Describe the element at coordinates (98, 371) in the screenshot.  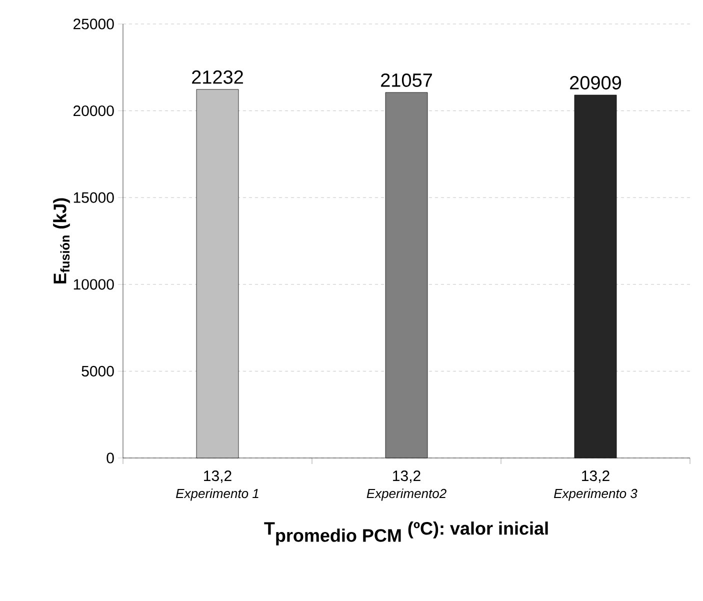
I see `y-tick-label: 5000` at that location.